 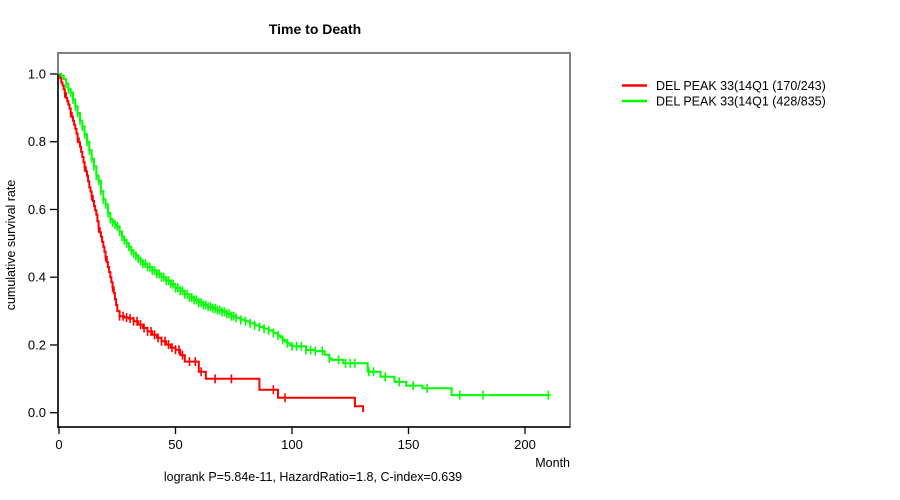 I want to click on x-tick-label: 0, so click(x=58, y=444).